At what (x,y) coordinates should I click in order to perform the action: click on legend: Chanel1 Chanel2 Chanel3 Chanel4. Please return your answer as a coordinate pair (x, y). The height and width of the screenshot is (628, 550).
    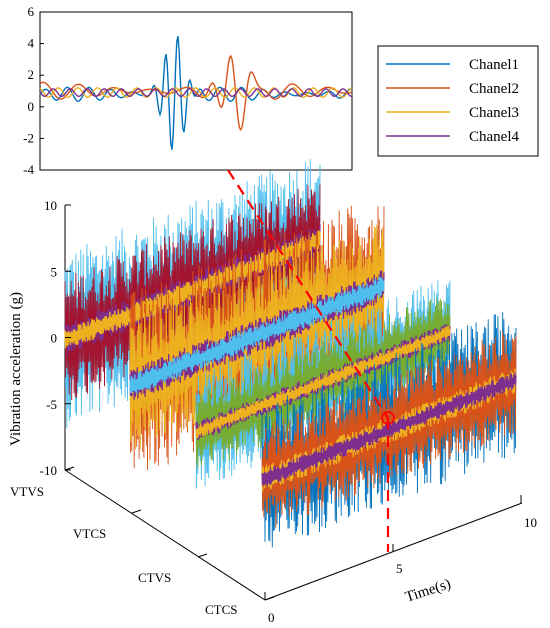
    Looking at the image, I should click on (458, 101).